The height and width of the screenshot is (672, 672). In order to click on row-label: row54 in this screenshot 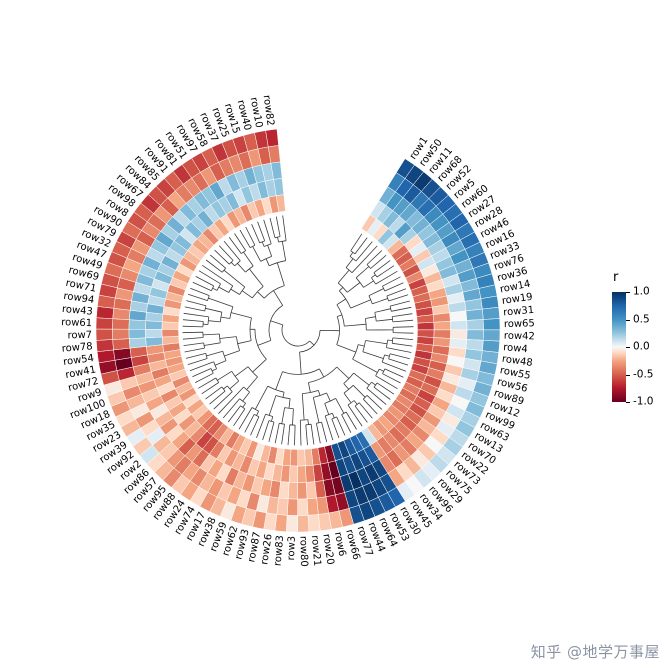, I will do `click(79, 360)`.